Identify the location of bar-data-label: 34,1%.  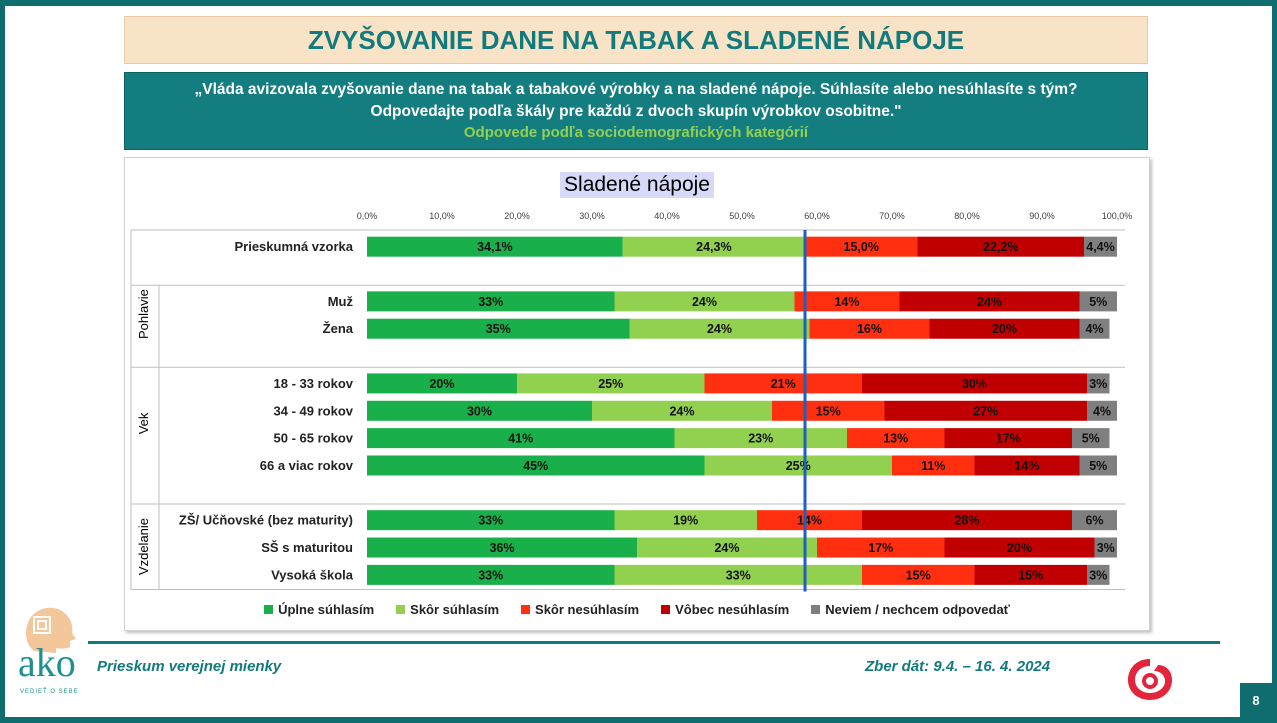
(494, 247).